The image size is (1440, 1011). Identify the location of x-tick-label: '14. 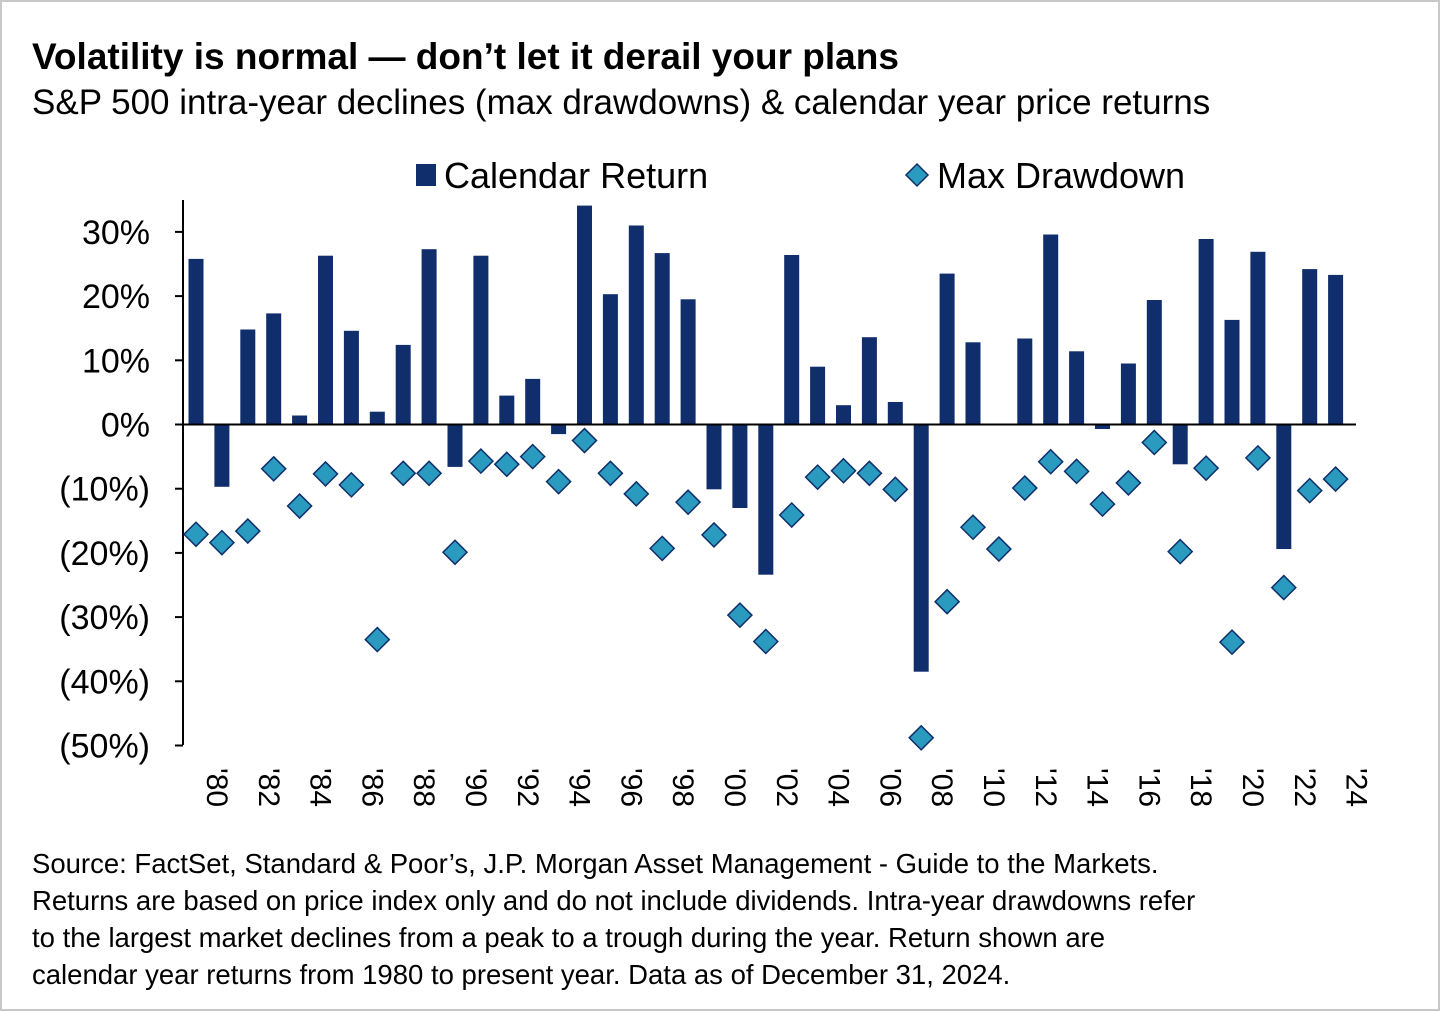
(1097, 787).